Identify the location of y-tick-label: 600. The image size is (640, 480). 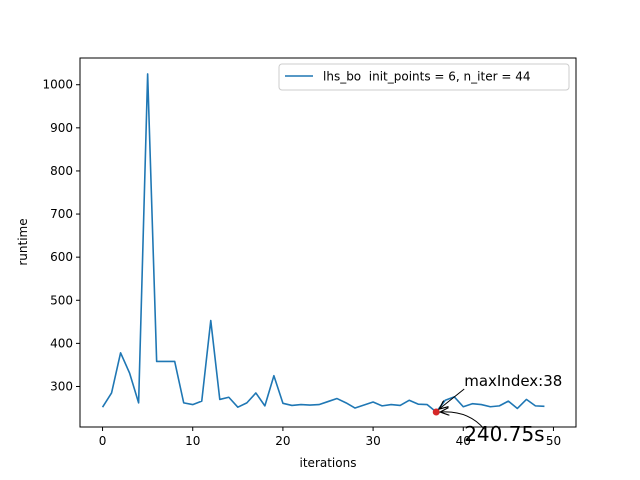
(61, 257).